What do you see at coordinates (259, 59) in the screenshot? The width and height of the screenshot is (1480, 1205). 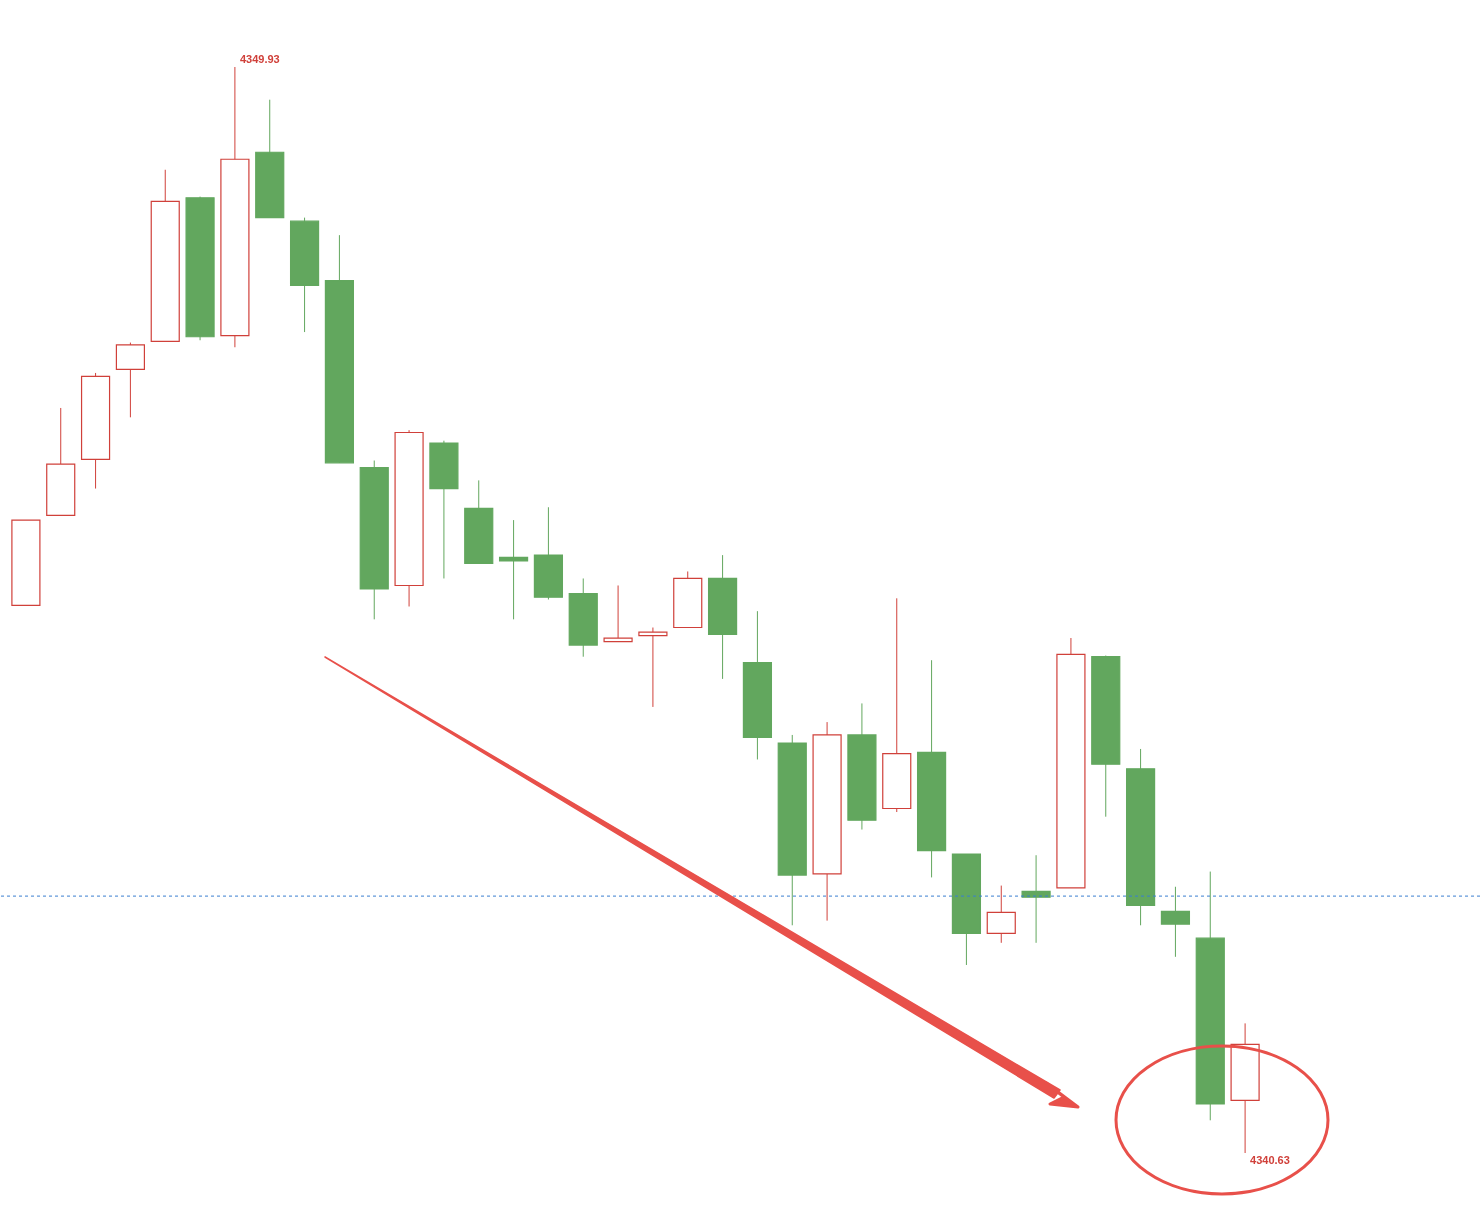 I see `text: 4349.93` at bounding box center [259, 59].